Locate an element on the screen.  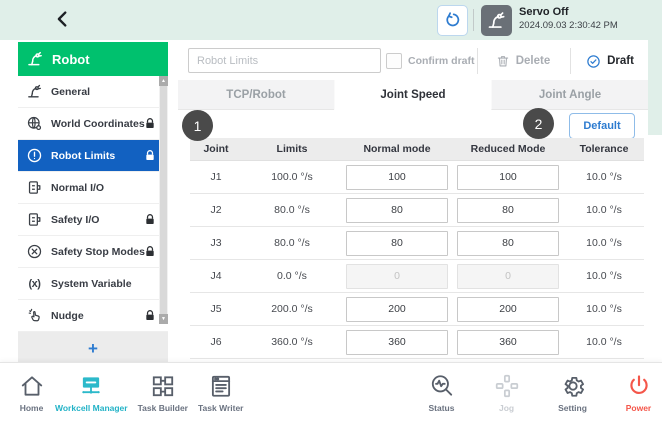
item-name-input is located at coordinates (284, 60).